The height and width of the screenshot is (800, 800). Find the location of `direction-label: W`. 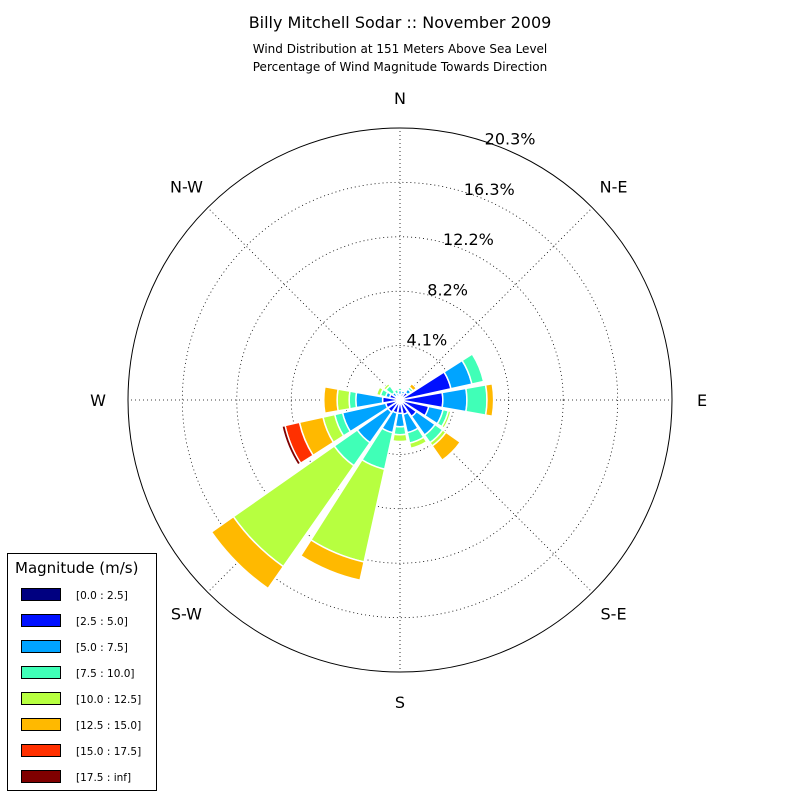

direction-label: W is located at coordinates (98, 400).